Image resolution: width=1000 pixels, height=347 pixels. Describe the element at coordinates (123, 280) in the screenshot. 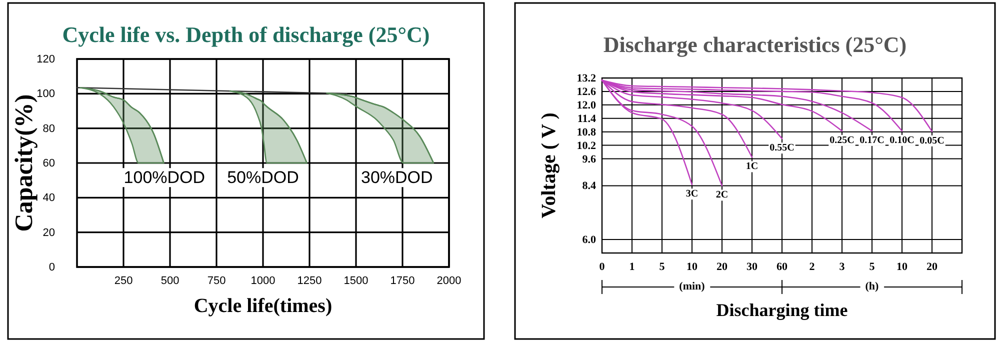

I see `x-tick-label: 250` at that location.